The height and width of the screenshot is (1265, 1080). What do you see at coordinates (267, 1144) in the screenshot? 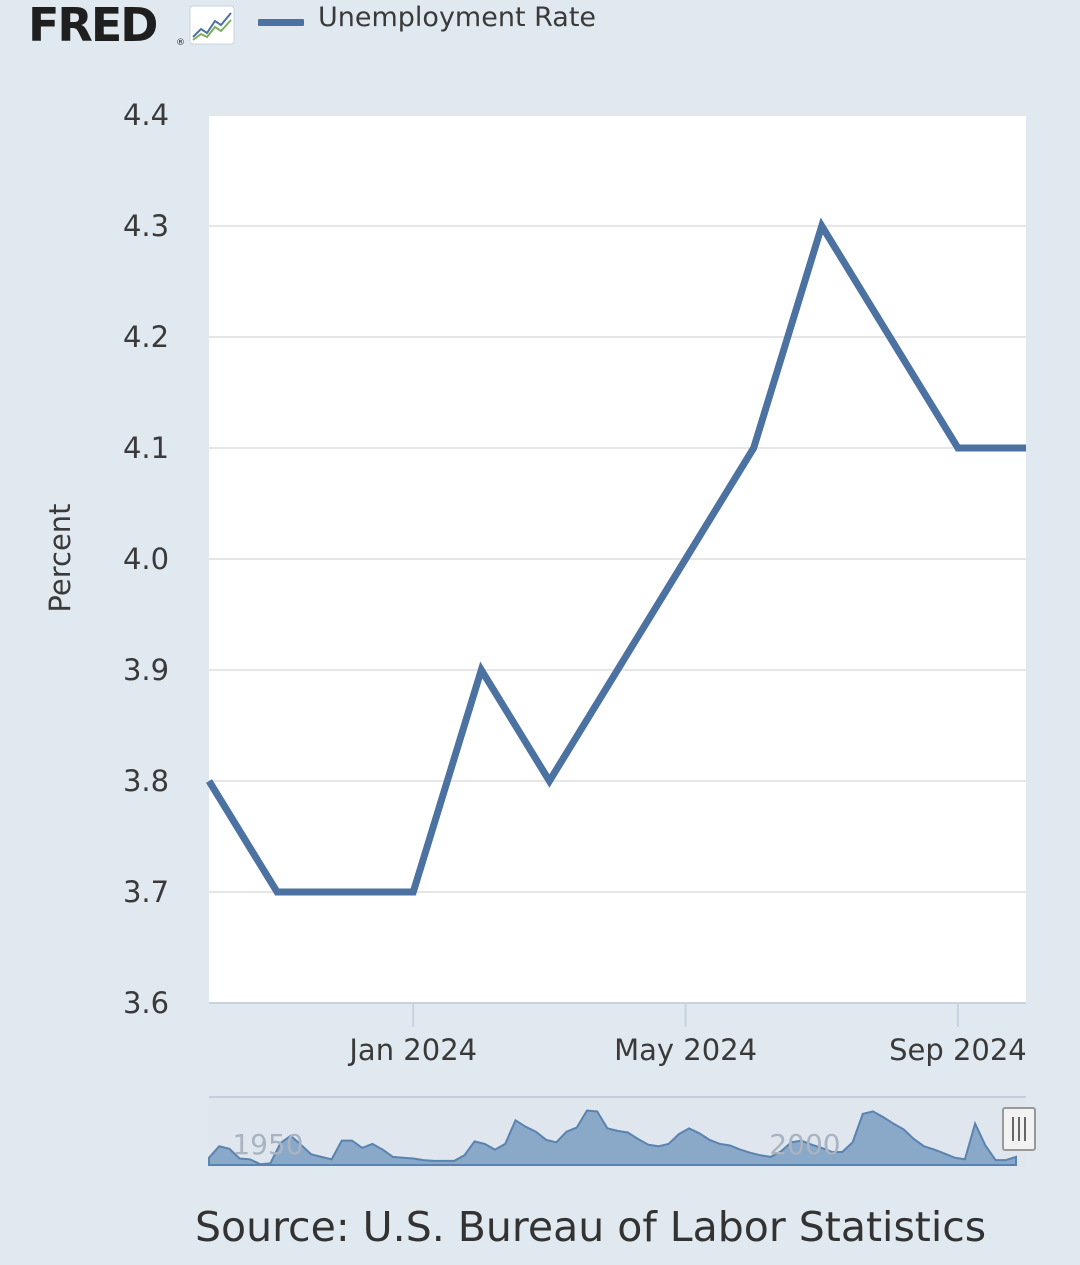
I see `navigator-year-label: 1950` at bounding box center [267, 1144].